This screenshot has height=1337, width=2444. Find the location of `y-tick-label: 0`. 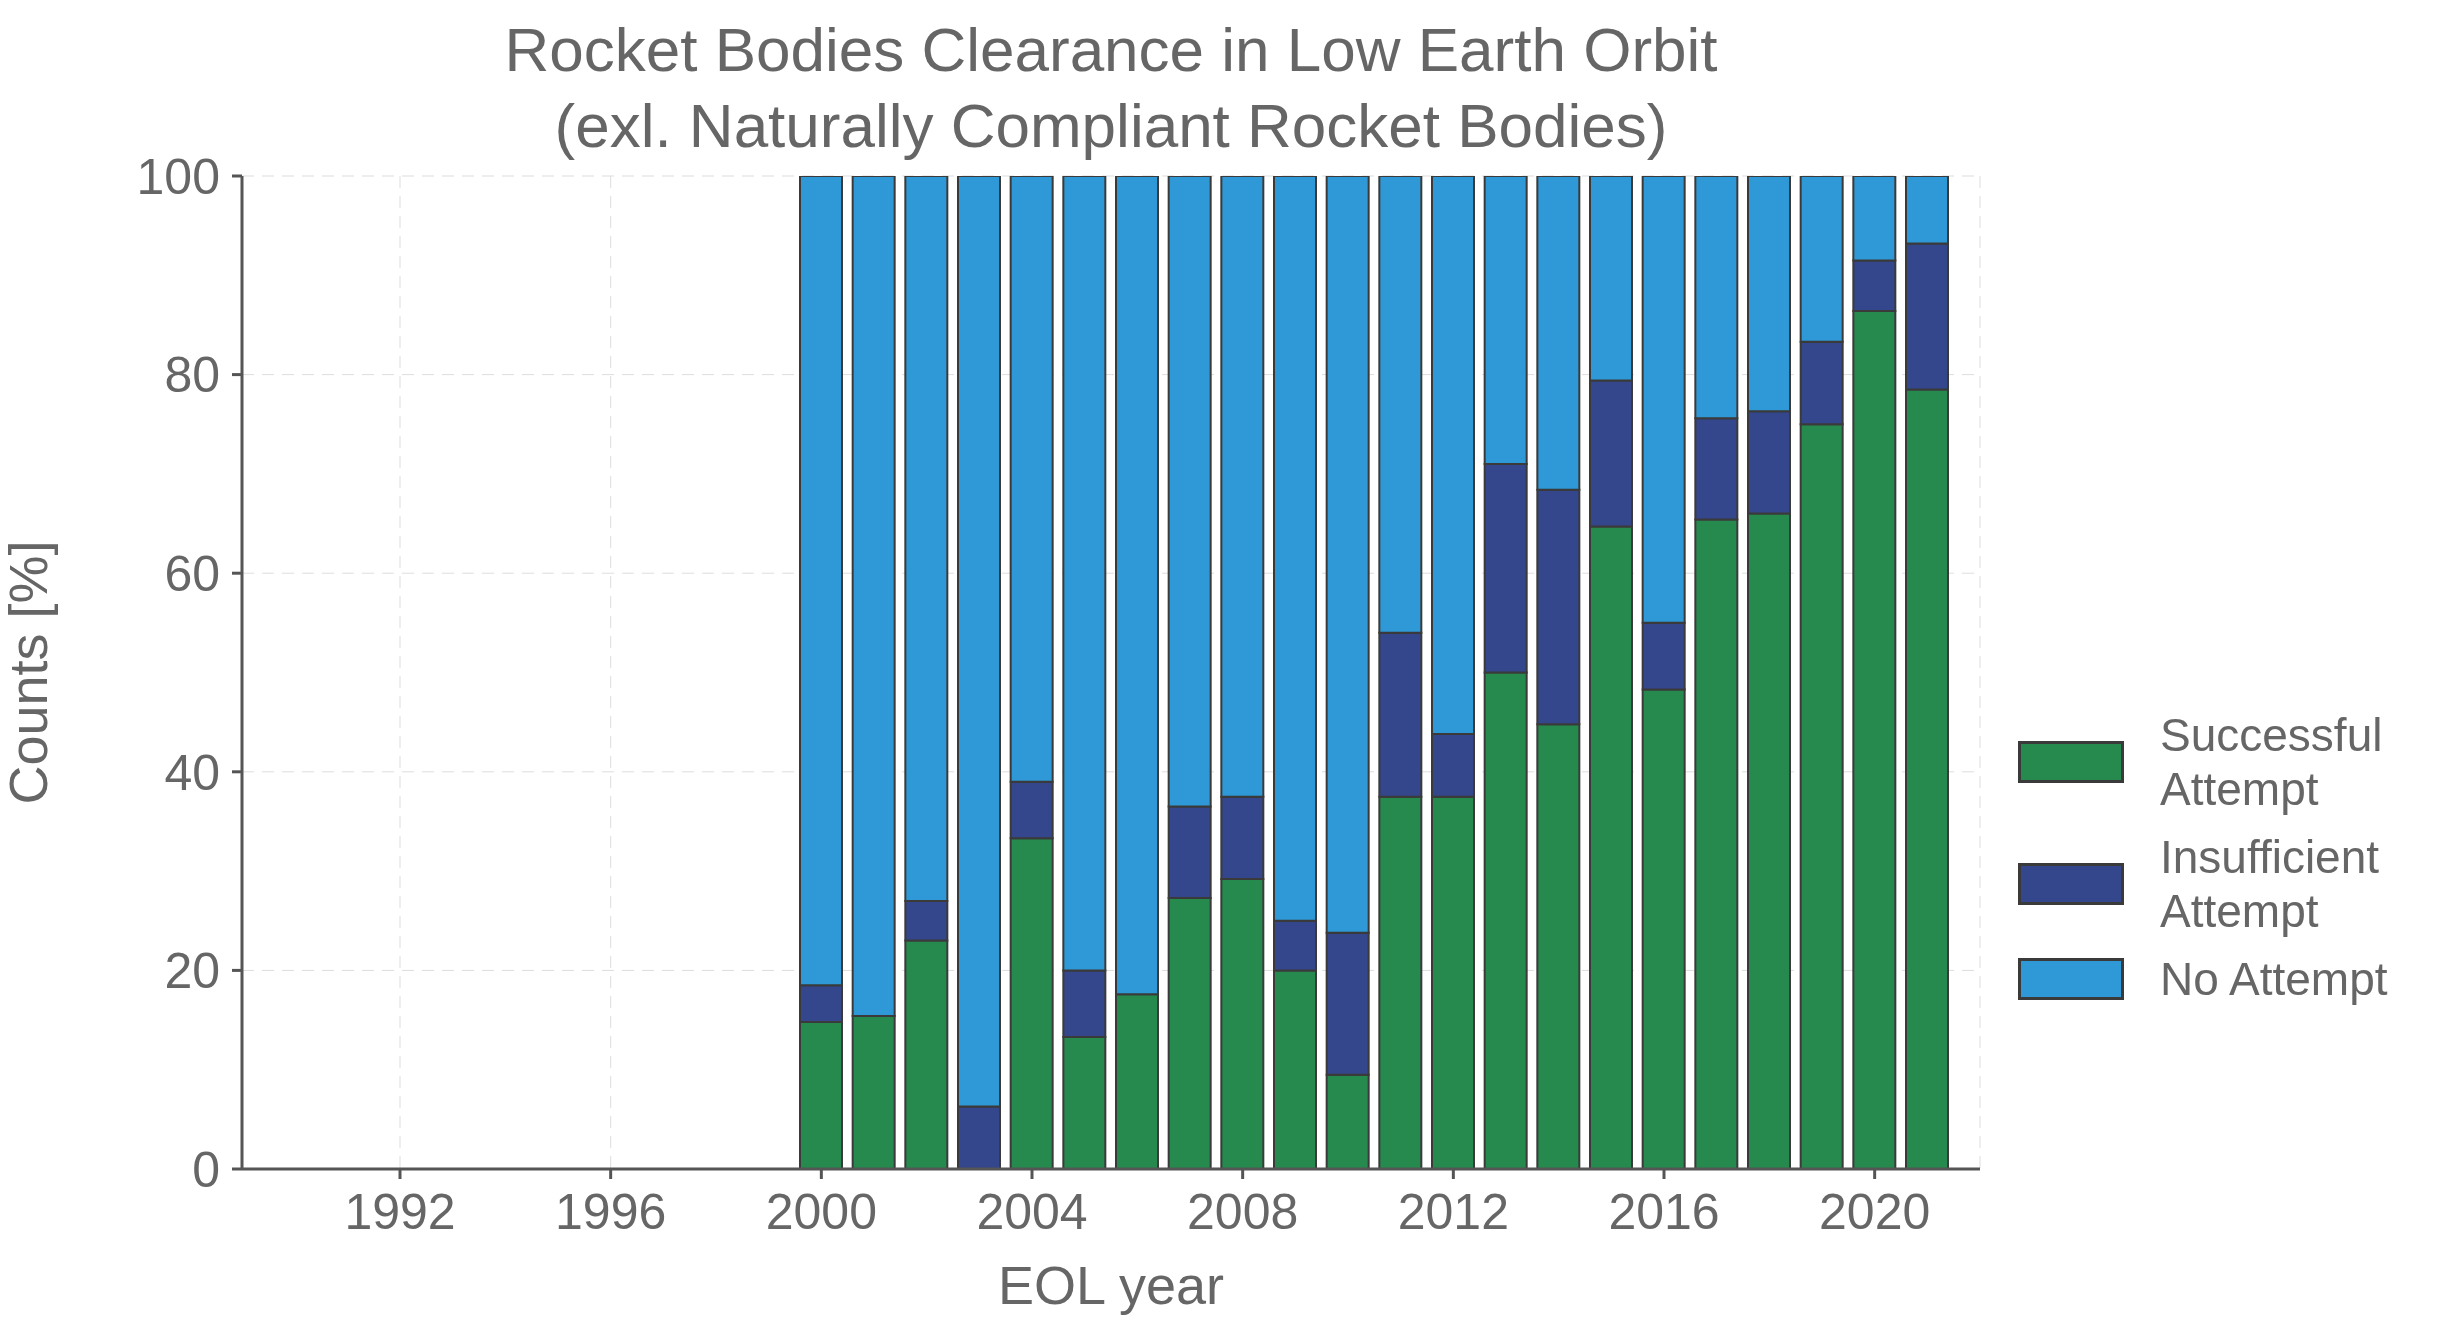

y-tick-label: 0 is located at coordinates (206, 1169).